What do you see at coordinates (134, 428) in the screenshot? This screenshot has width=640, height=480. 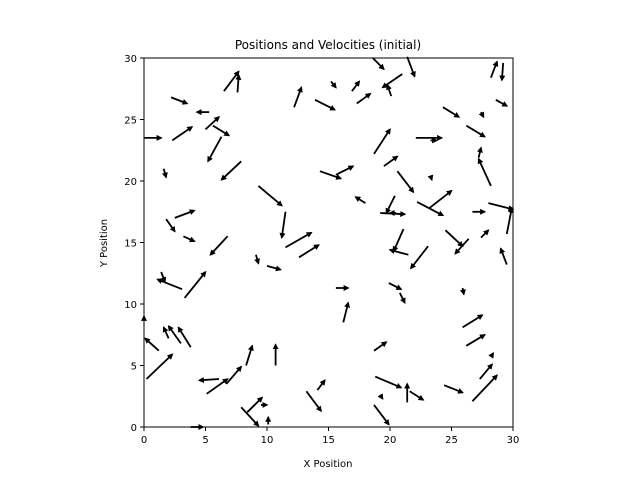 I see `y-tick-label-0: 0` at bounding box center [134, 428].